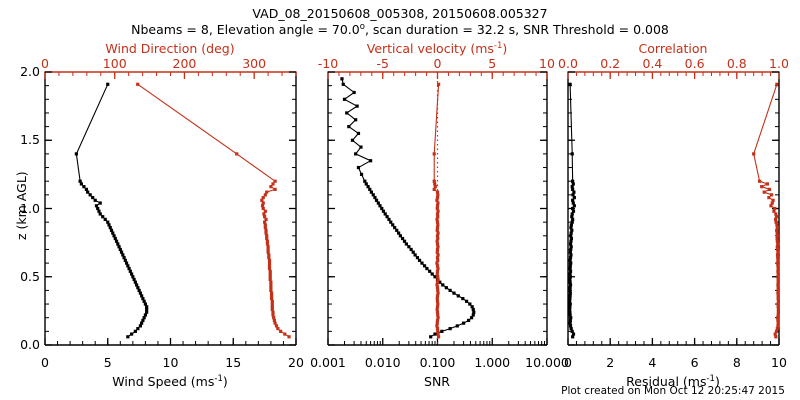  Describe the element at coordinates (547, 63) in the screenshot. I see `panel2-top-xtick-4: 10` at that location.